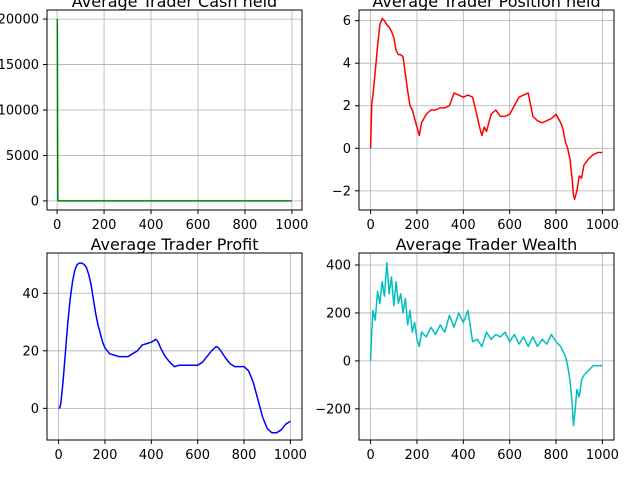 Image resolution: width=640 pixels, height=480 pixels. I want to click on y-tick-label: 10000, so click(19, 111).